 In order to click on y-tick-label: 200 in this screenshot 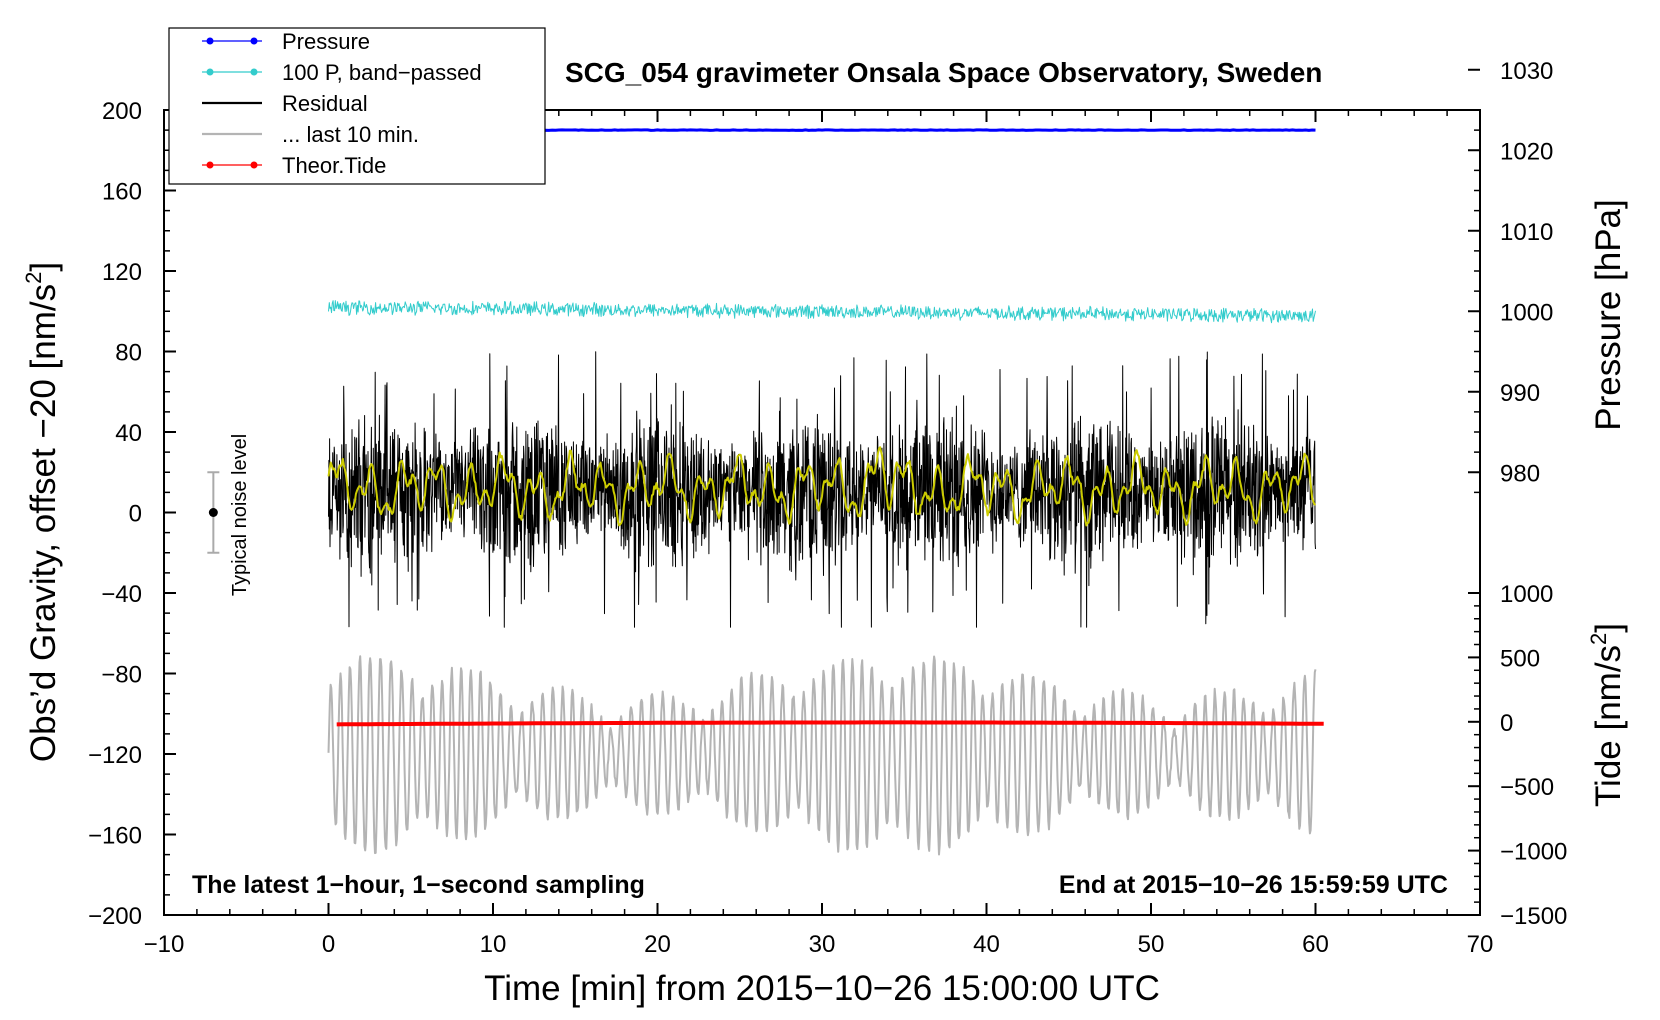, I will do `click(122, 111)`.